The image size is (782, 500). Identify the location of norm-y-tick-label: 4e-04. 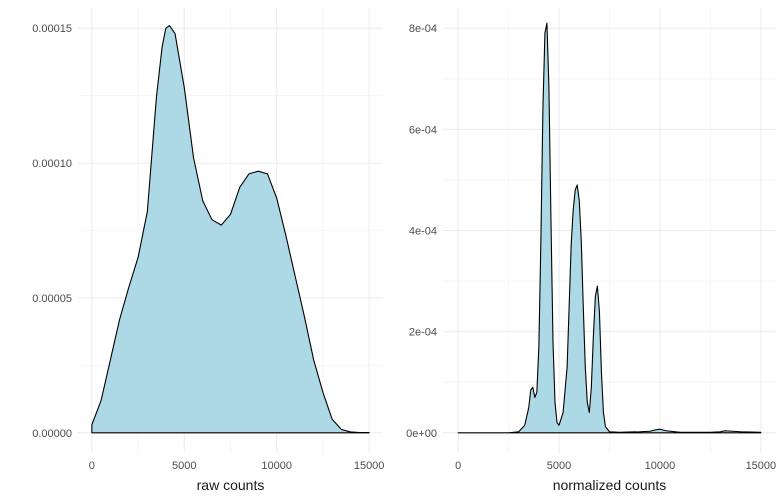
(423, 232).